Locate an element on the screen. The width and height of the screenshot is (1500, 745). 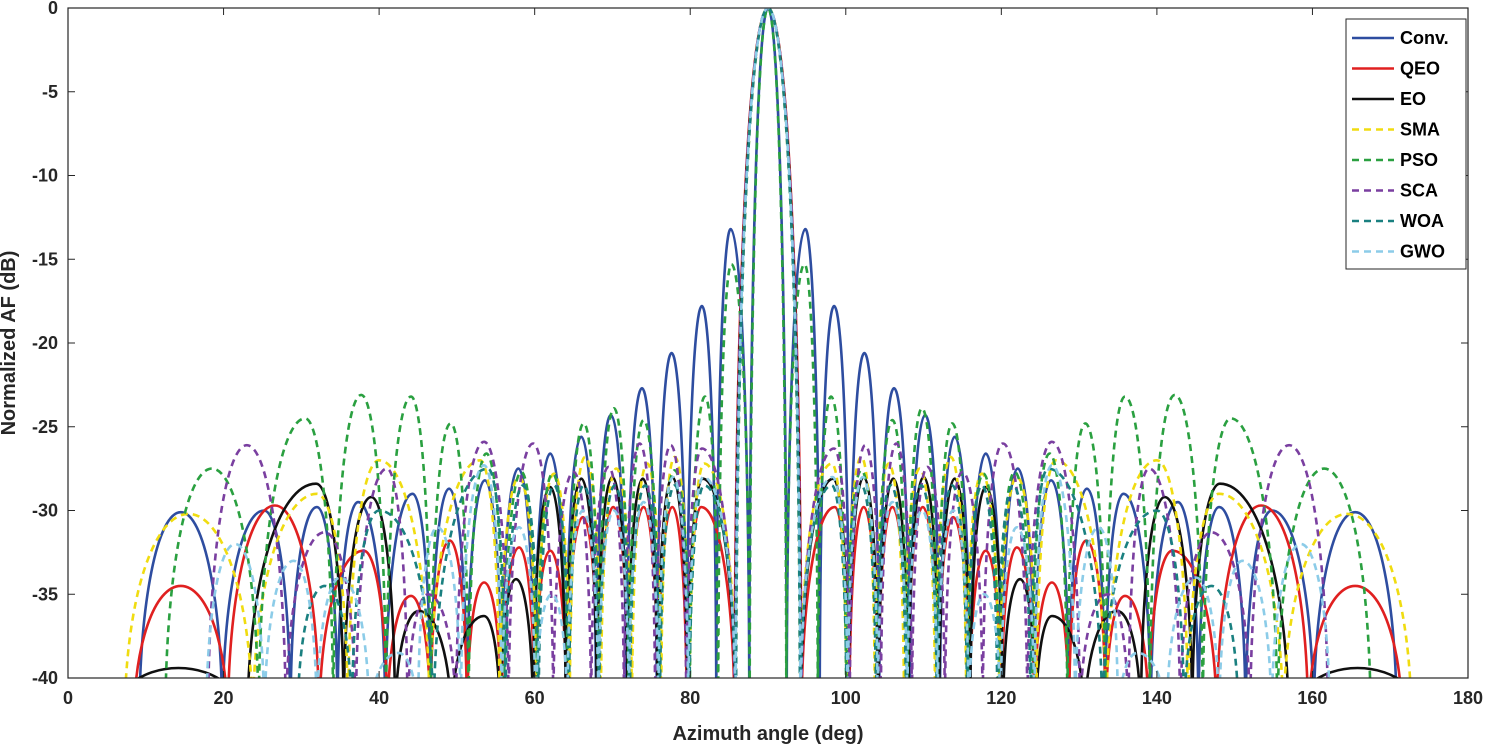
y-tick-label: -15 is located at coordinates (45, 259).